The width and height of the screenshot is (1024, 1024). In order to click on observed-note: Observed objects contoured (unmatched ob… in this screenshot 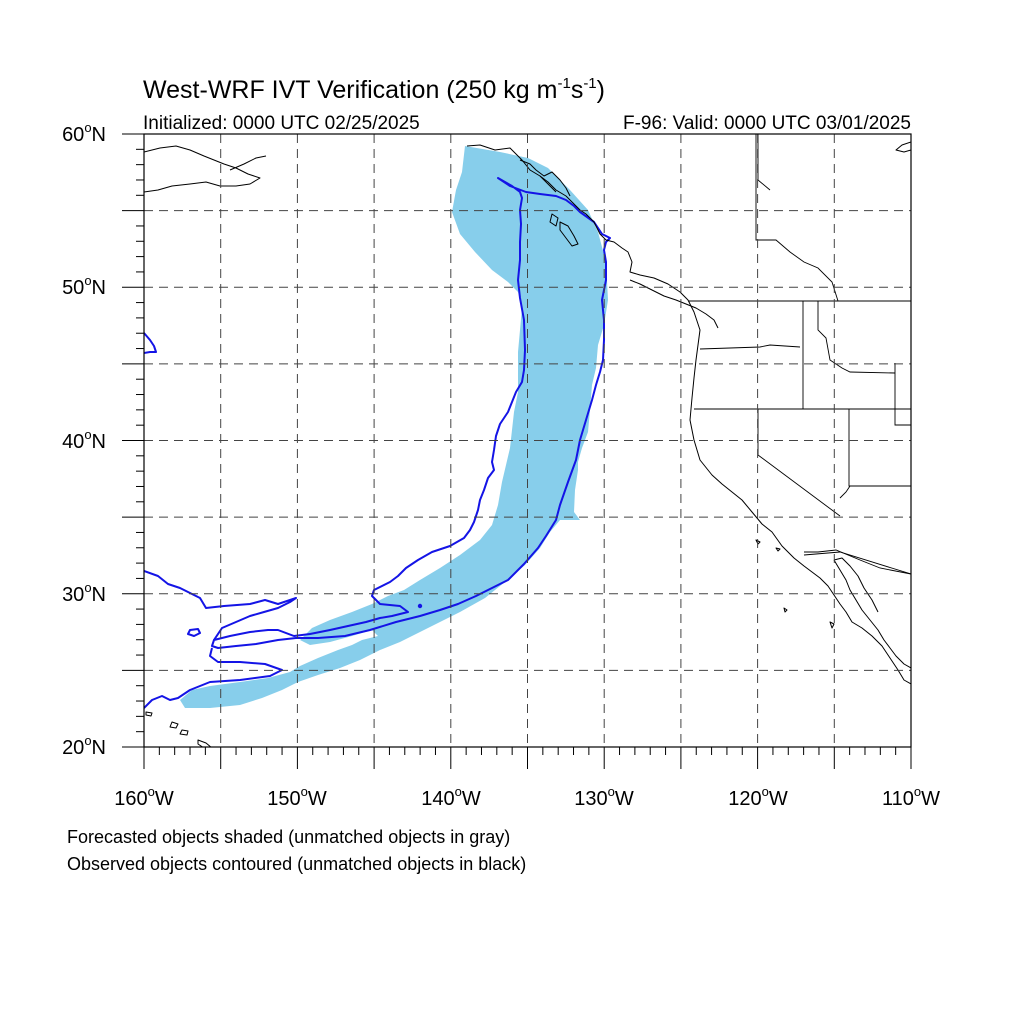, I will do `click(296, 864)`.